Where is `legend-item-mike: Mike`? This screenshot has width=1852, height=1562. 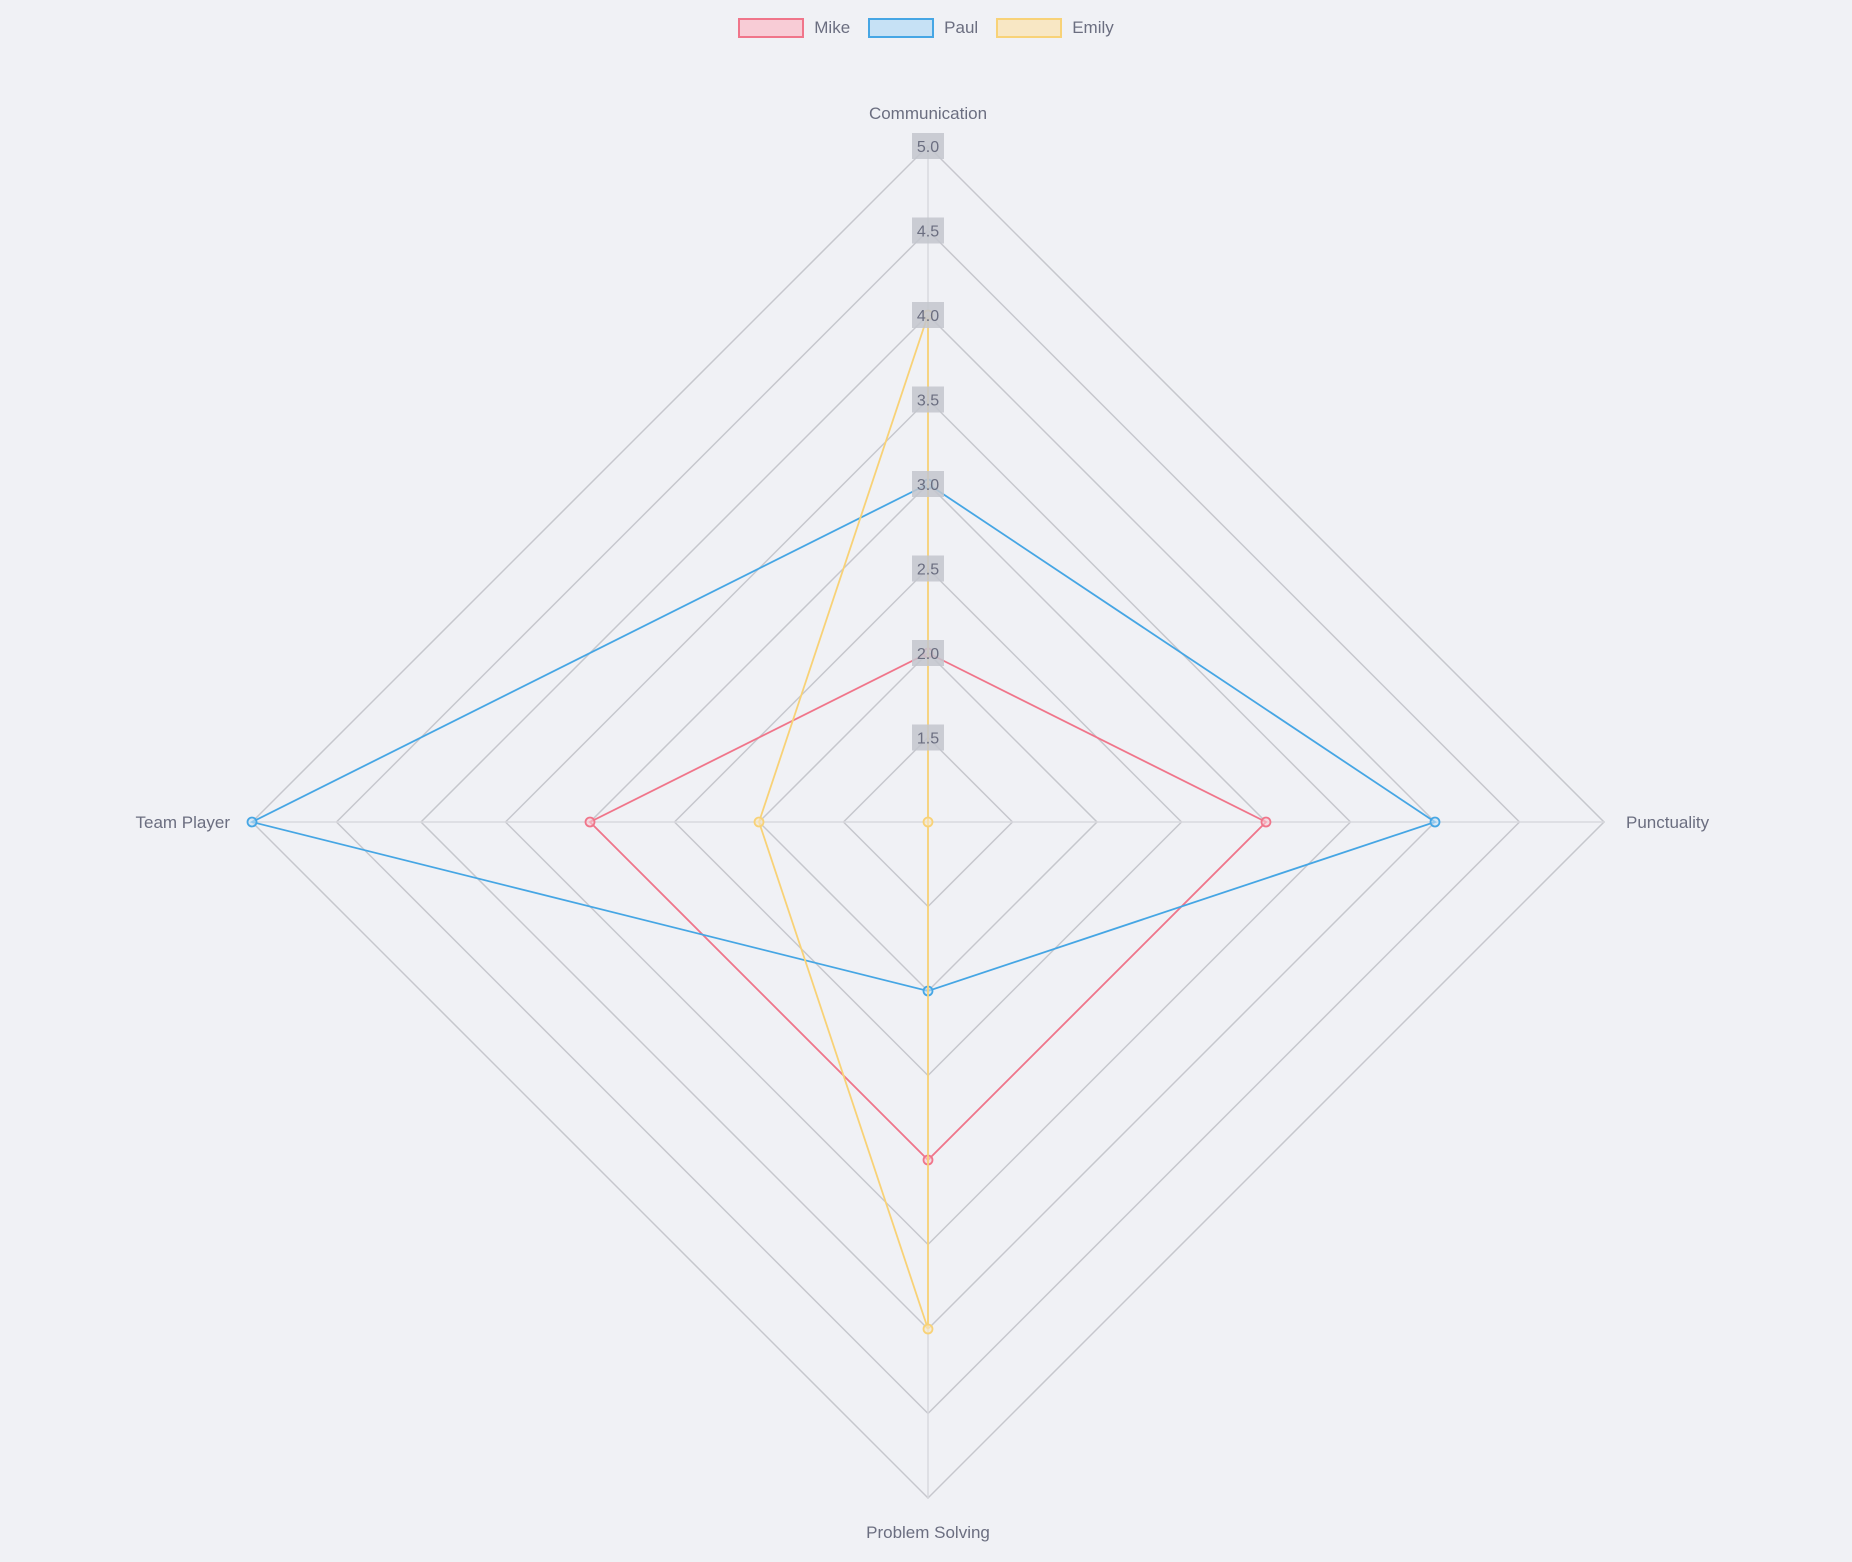
legend-item-mike: Mike is located at coordinates (794, 28).